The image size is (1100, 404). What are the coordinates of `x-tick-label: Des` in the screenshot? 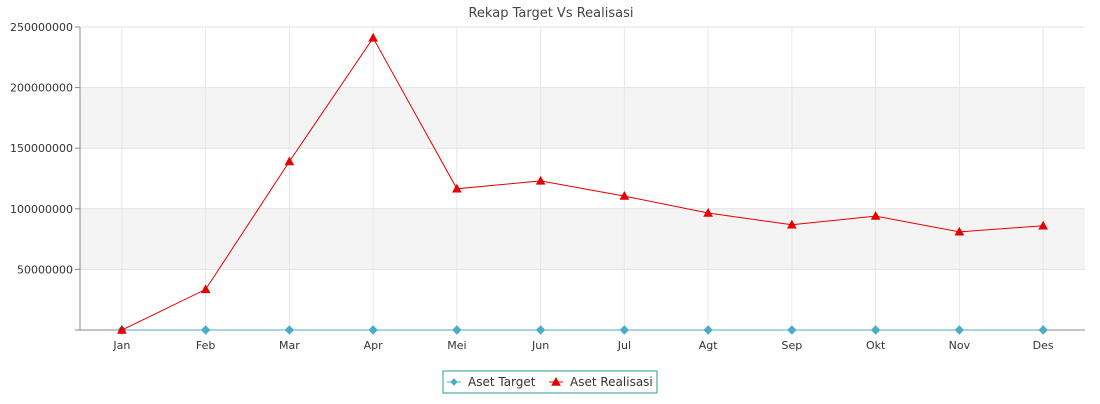 It's located at (1043, 345).